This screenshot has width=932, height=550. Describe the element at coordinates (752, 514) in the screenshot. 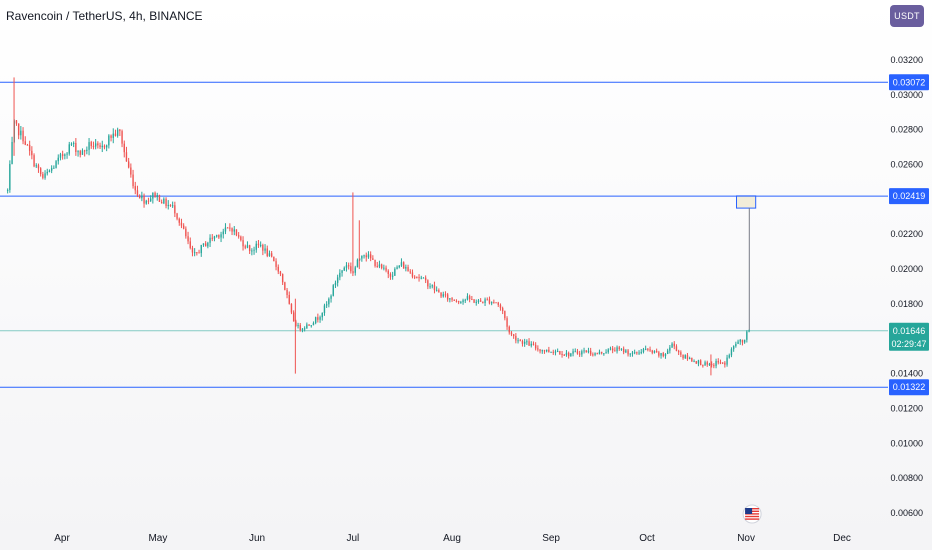

I see `us-flag-icon` at that location.